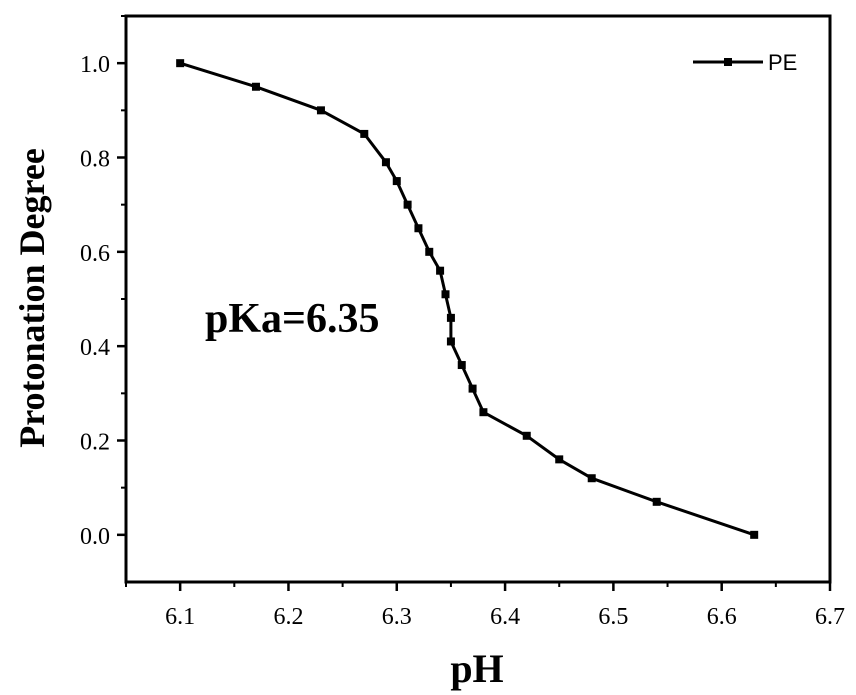 The image size is (856, 695). Describe the element at coordinates (288, 617) in the screenshot. I see `x-tick-label: 6.2` at that location.